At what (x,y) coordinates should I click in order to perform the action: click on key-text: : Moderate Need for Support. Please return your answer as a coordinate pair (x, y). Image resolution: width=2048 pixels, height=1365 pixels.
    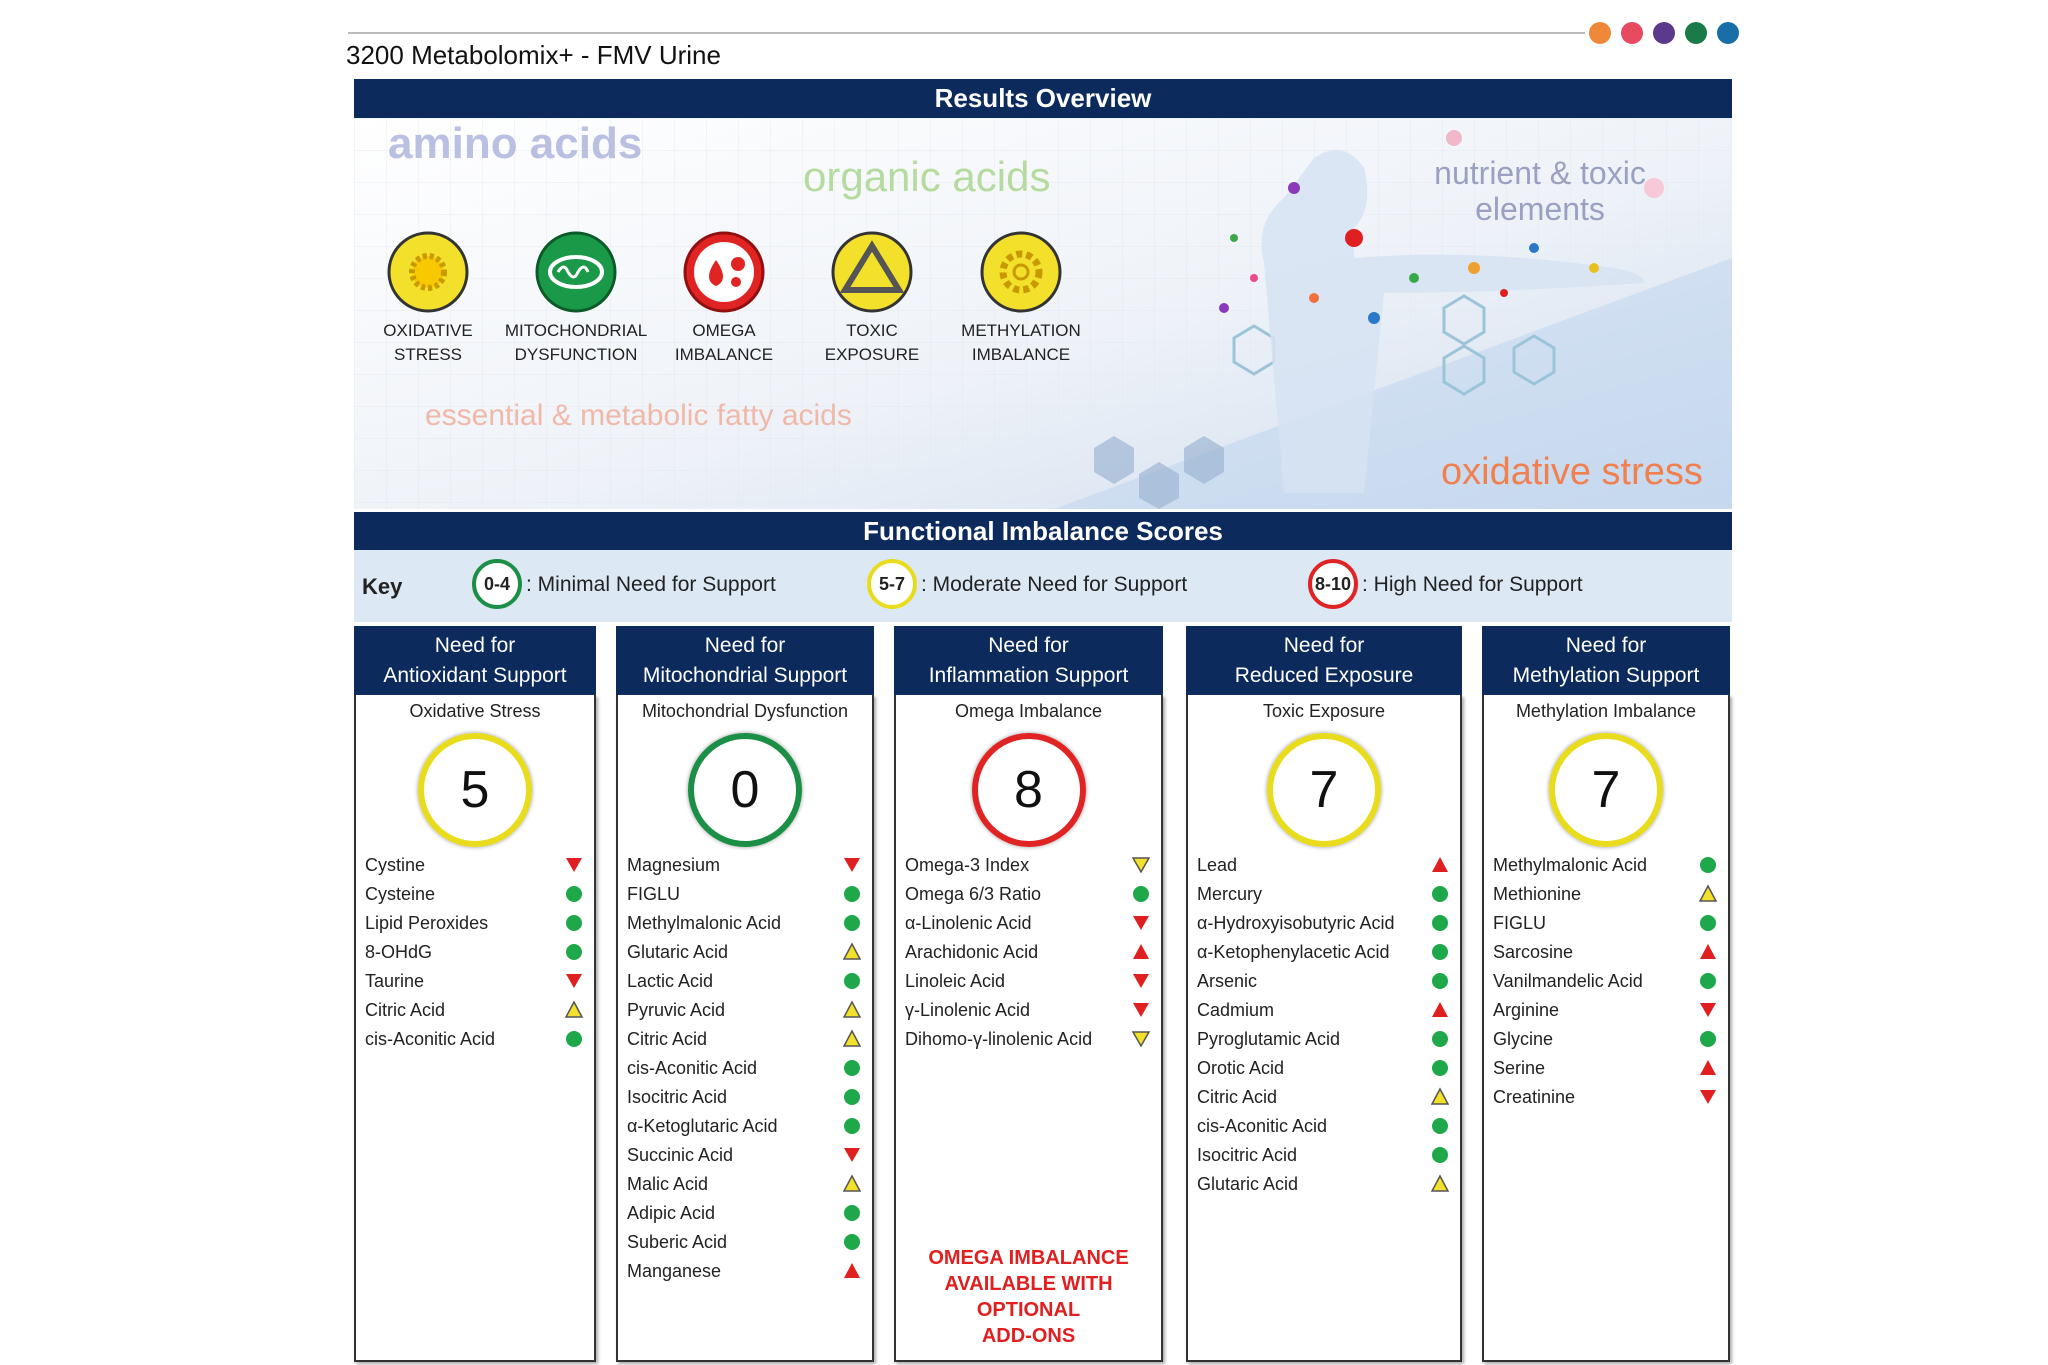
    Looking at the image, I should click on (1054, 584).